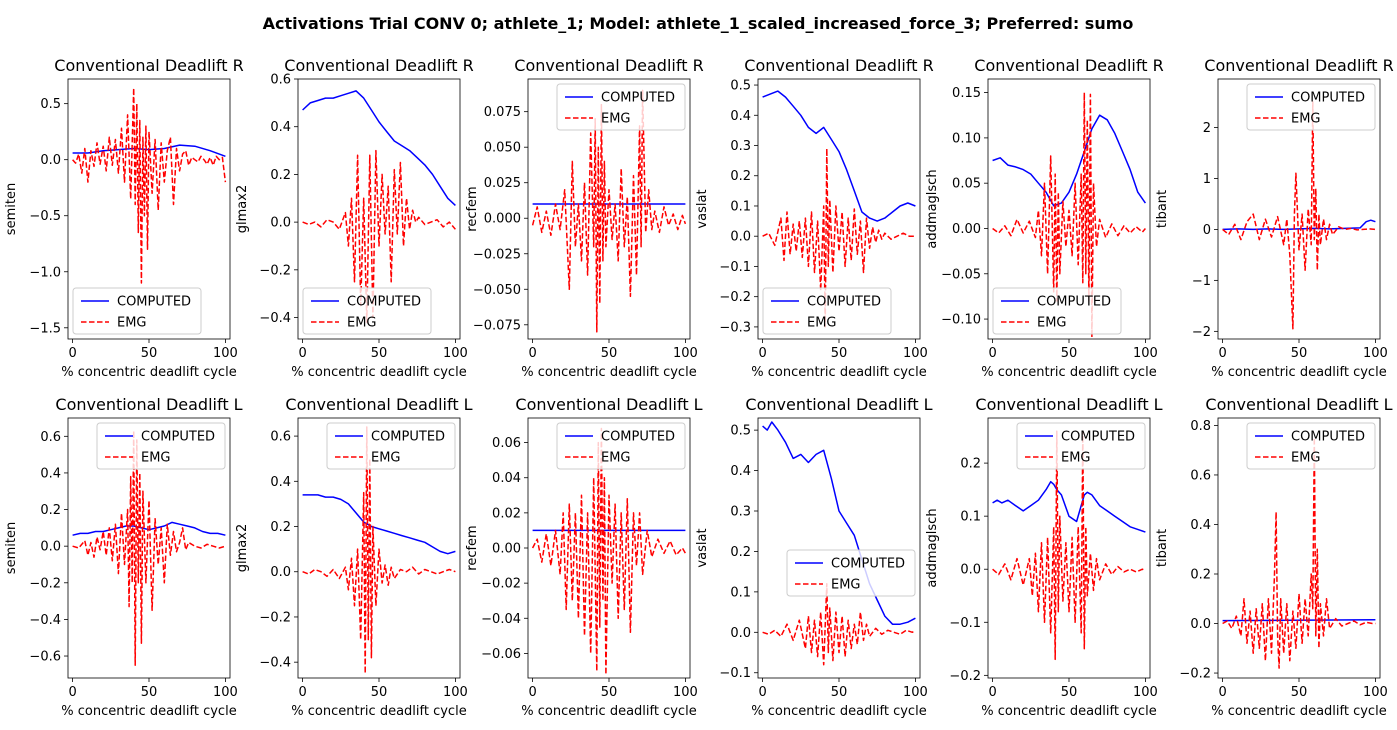  I want to click on y-tick-label: 2, so click(1207, 128).